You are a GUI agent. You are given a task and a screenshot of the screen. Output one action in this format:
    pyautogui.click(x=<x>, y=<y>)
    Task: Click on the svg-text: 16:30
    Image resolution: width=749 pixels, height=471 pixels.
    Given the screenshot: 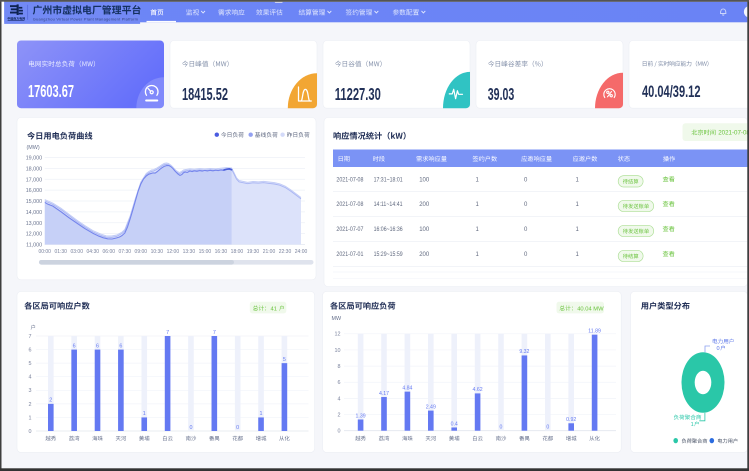 What is the action you would take?
    pyautogui.click(x=221, y=252)
    